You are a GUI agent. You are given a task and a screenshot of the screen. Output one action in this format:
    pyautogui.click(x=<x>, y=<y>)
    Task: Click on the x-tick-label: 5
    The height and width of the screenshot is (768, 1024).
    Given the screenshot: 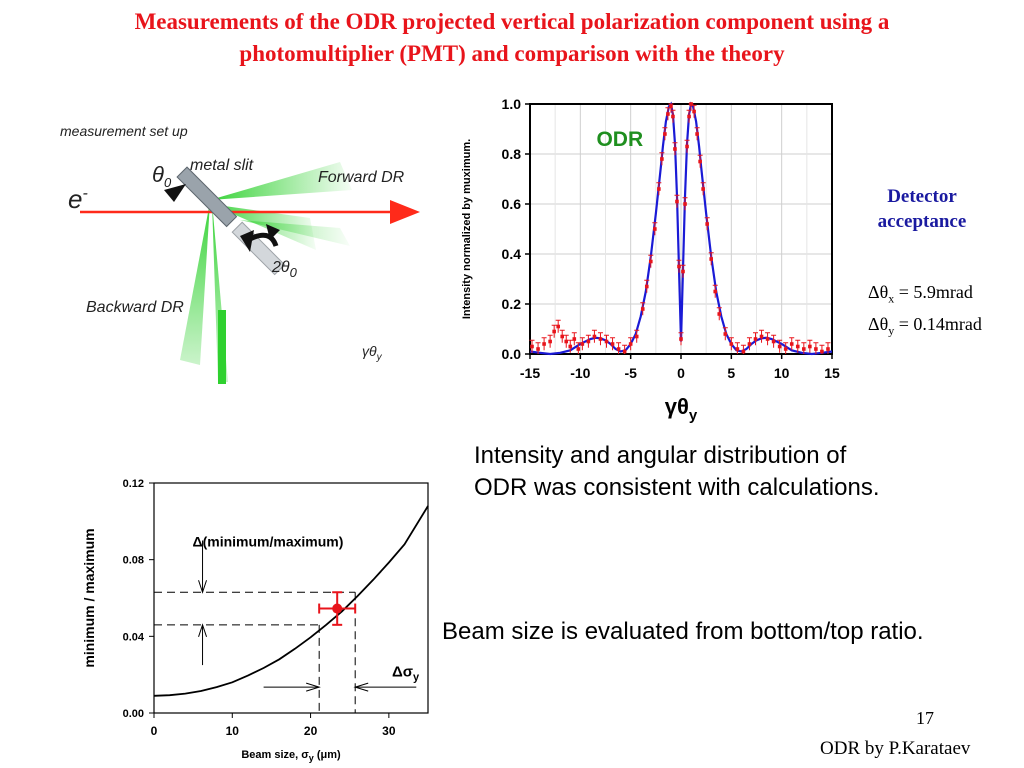 What is the action you would take?
    pyautogui.click(x=731, y=373)
    